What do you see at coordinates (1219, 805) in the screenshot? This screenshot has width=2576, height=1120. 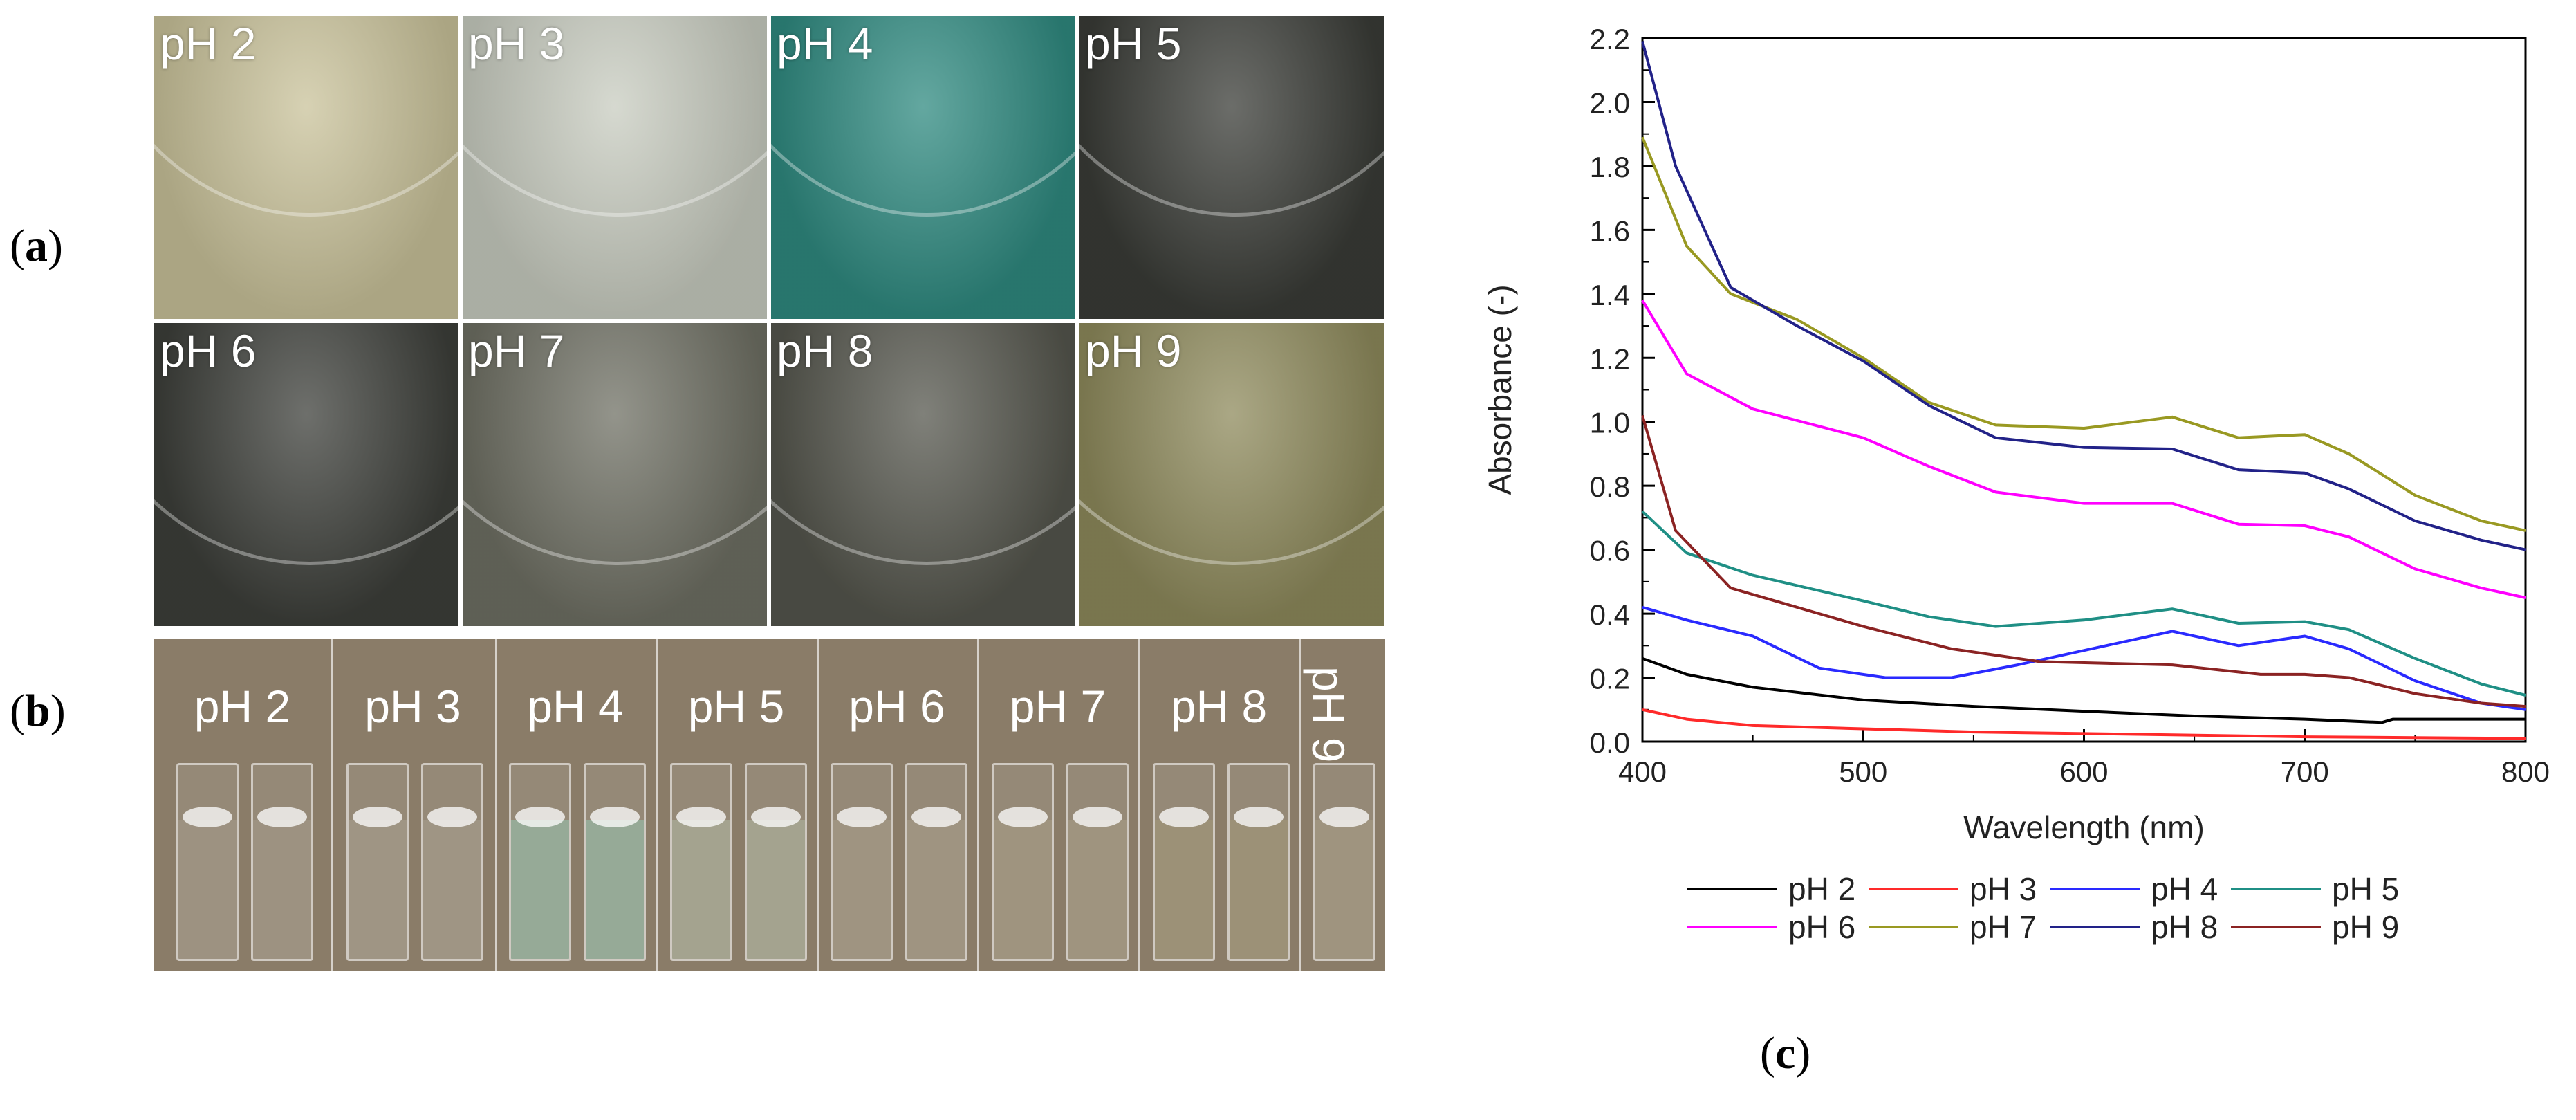 I see `cuvette-slot: pH 8` at bounding box center [1219, 805].